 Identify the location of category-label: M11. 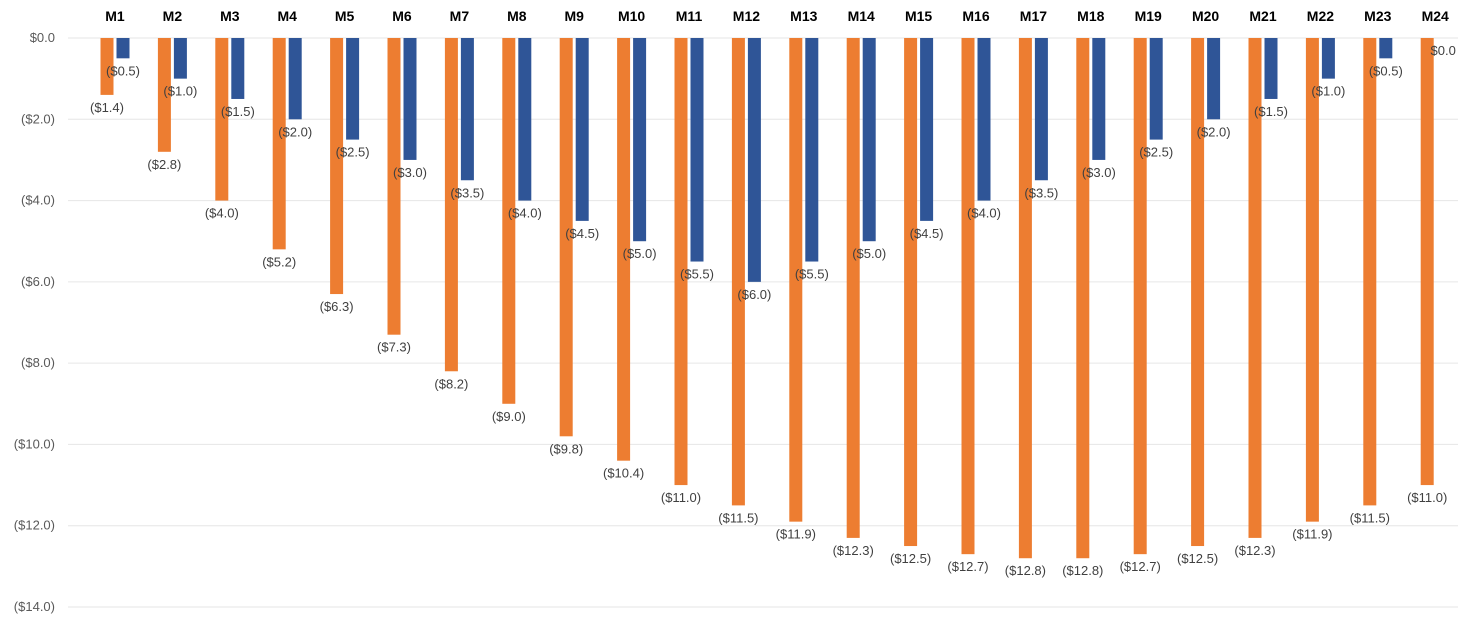
(689, 16).